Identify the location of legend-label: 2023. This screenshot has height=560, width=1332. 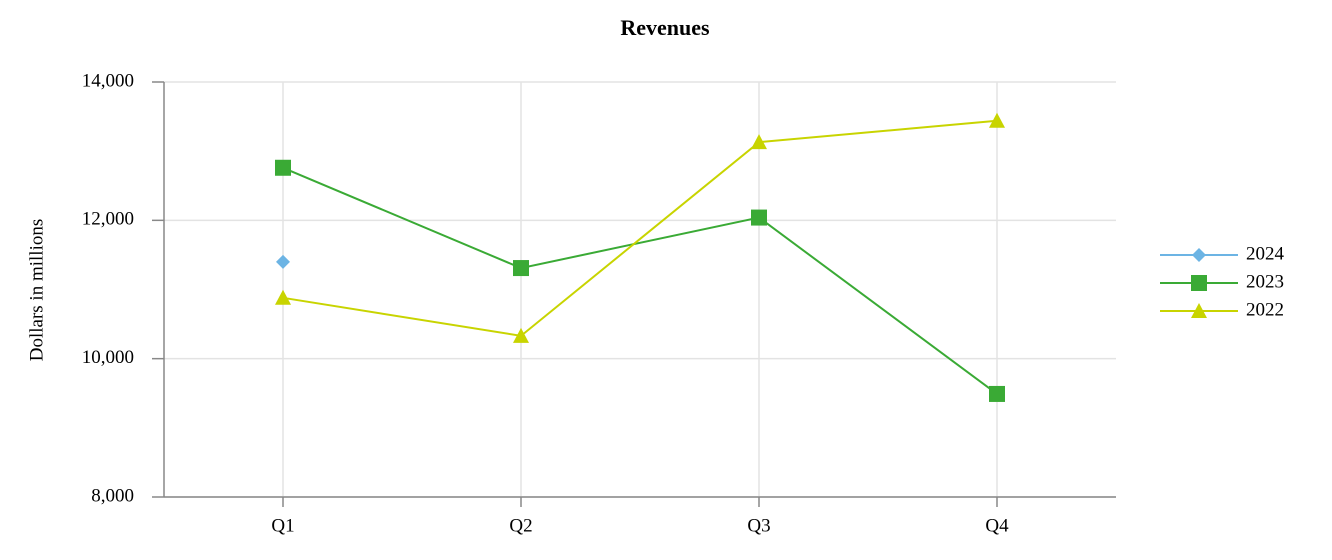
(1265, 281).